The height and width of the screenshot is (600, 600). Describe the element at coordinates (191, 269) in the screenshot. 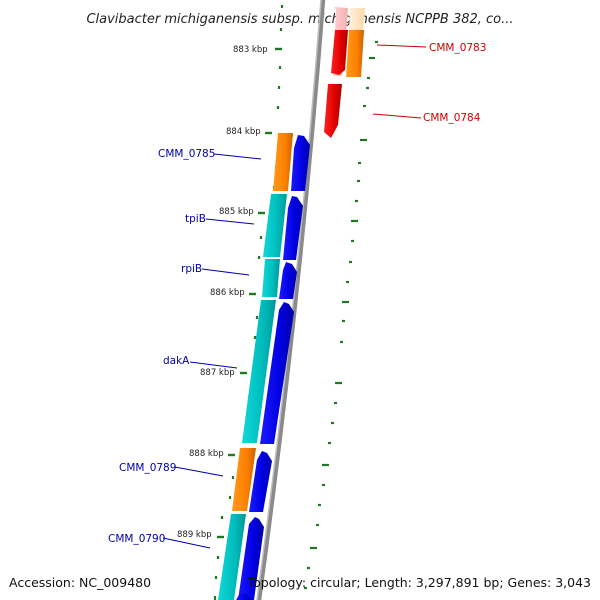

I see `gene-label-rpib: rpiB` at that location.